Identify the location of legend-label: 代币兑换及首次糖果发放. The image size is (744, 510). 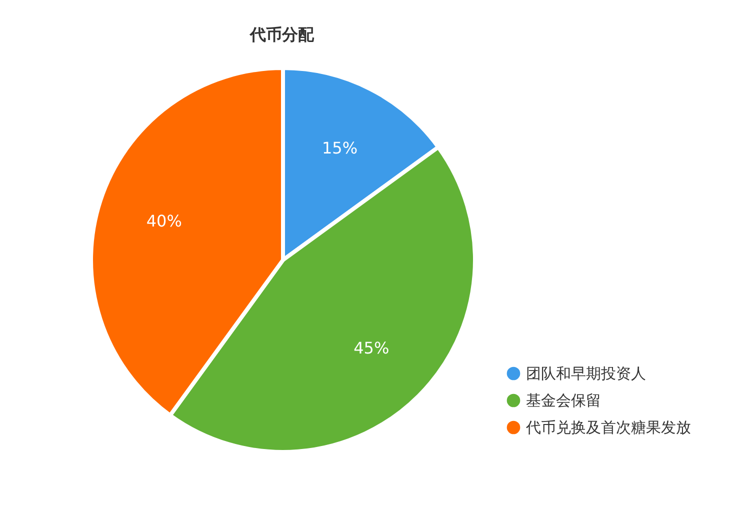
(608, 427).